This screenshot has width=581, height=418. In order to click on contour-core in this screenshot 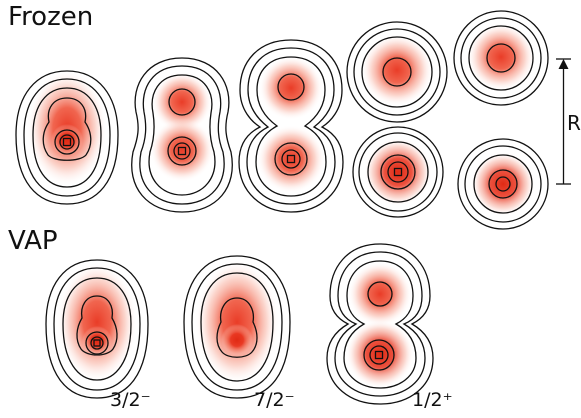, I will do `click(398, 172)`.